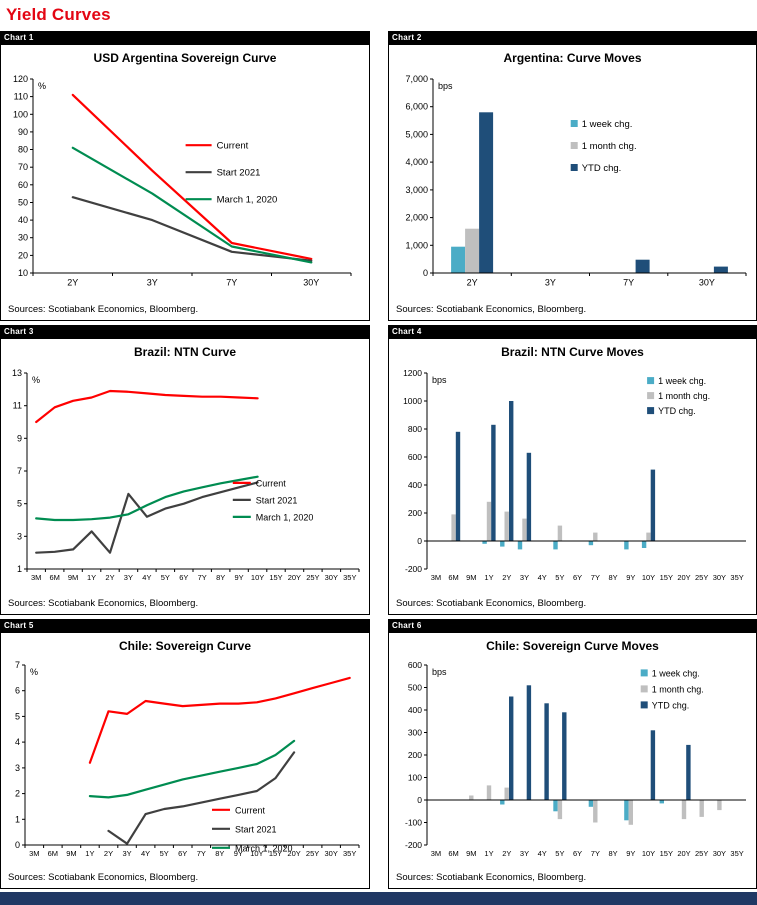 Image resolution: width=757 pixels, height=905 pixels. What do you see at coordinates (23, 273) in the screenshot?
I see `svg-text: 10` at bounding box center [23, 273].